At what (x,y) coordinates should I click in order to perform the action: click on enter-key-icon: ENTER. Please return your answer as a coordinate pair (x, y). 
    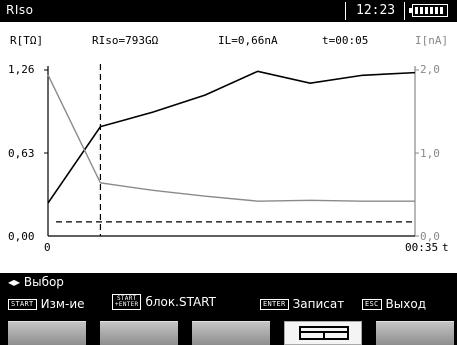
    Looking at the image, I should click on (274, 304).